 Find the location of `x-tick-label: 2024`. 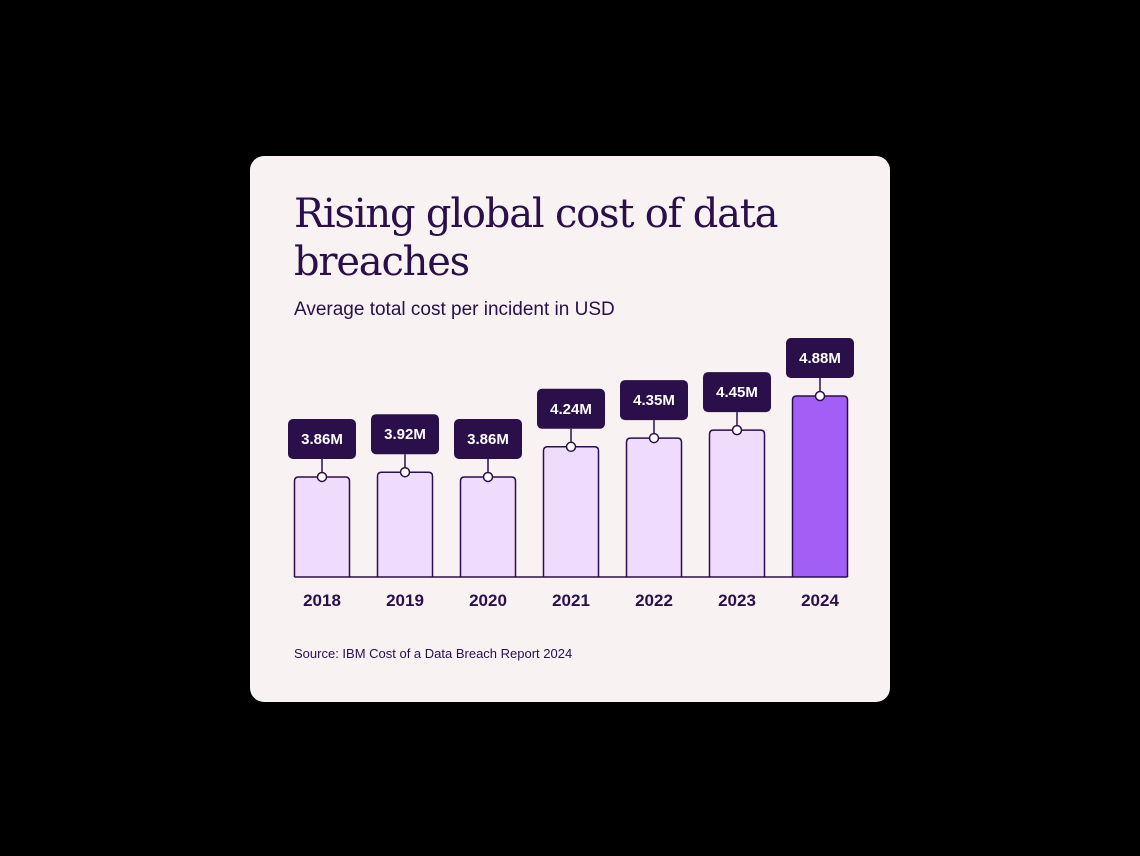

x-tick-label: 2024 is located at coordinates (820, 600).